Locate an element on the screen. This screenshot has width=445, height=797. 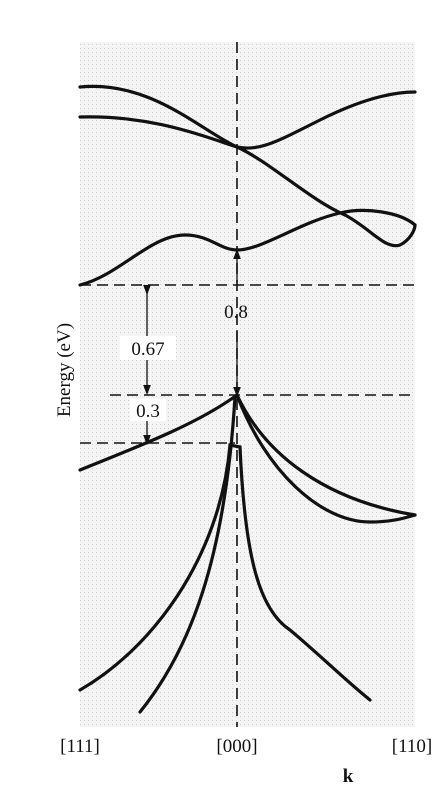
k-point-label: [000] is located at coordinates (236, 746).